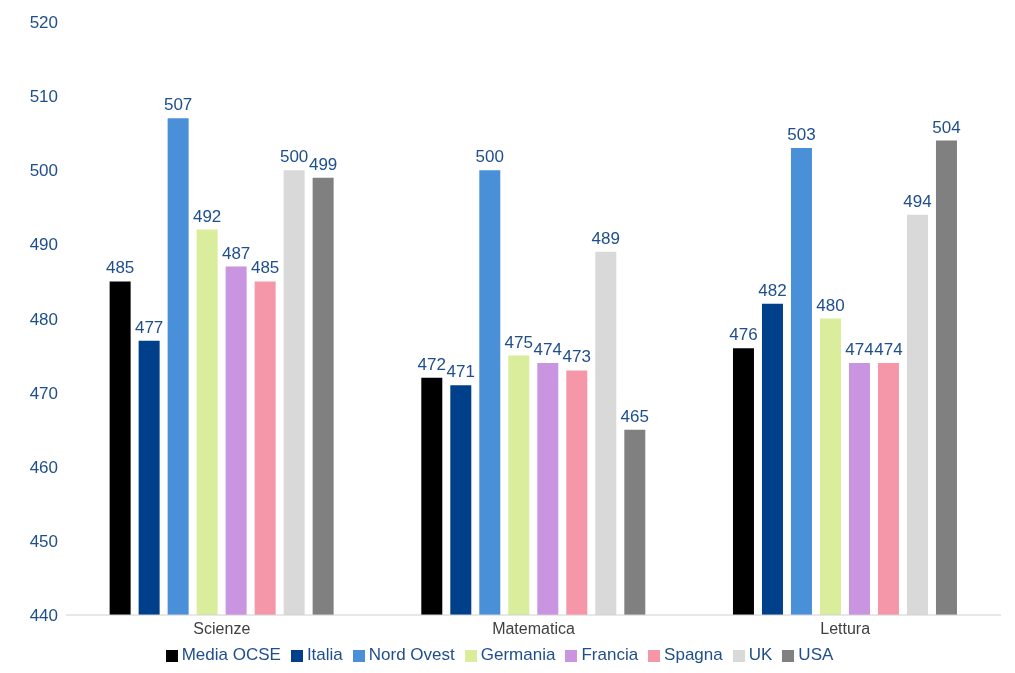 The height and width of the screenshot is (673, 1015). Describe the element at coordinates (610, 654) in the screenshot. I see `legend-label: Francia` at that location.